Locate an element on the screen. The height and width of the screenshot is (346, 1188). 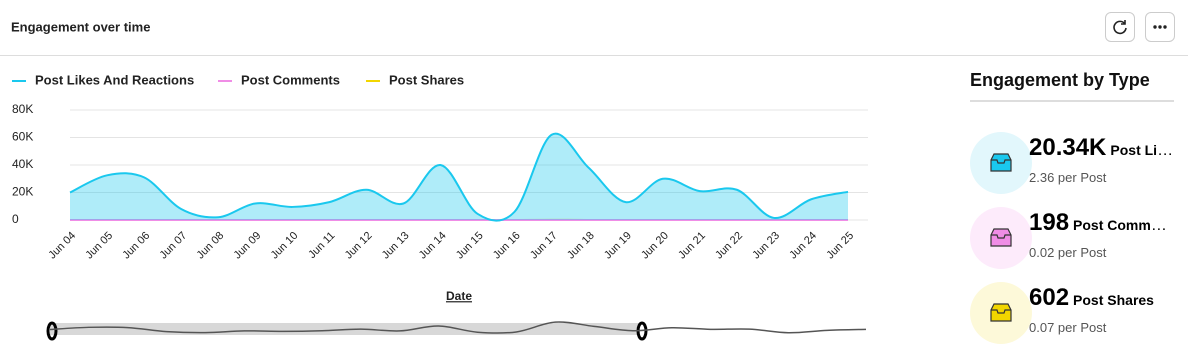
card-per-post: 2.36 per Post is located at coordinates (1068, 177).